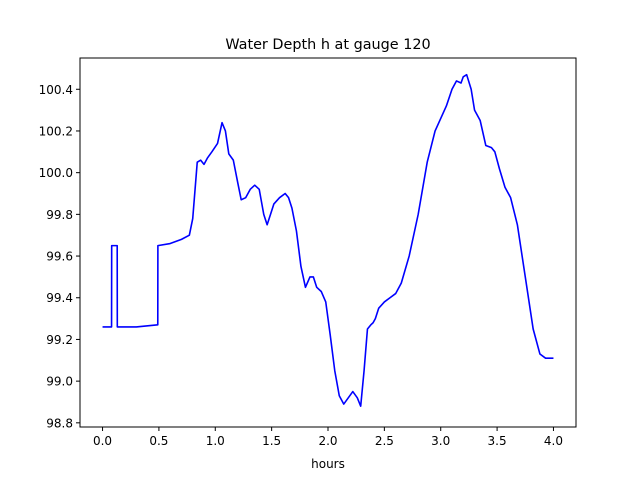 Image resolution: width=640 pixels, height=480 pixels. I want to click on chart-title: Water Depth h at gauge 120, so click(327, 45).